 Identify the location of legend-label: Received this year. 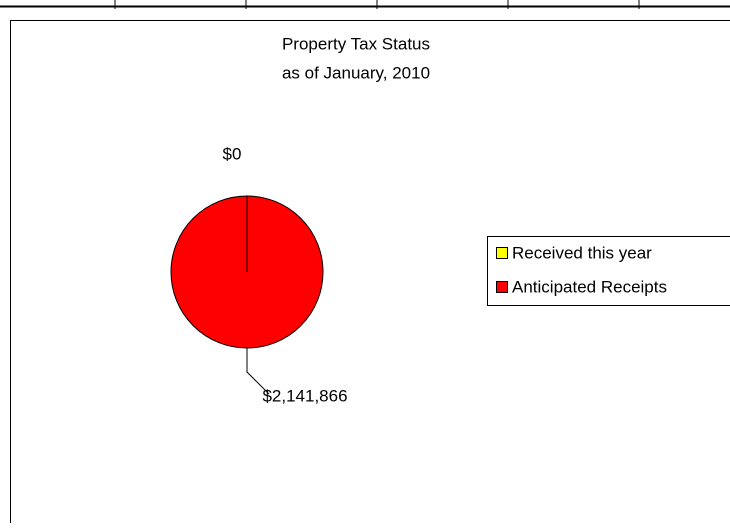
(582, 252).